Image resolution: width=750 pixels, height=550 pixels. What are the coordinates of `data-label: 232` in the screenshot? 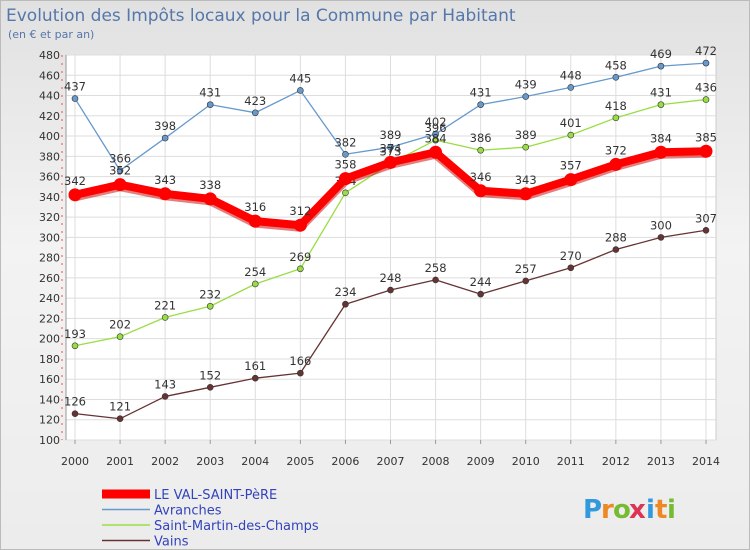 It's located at (210, 294).